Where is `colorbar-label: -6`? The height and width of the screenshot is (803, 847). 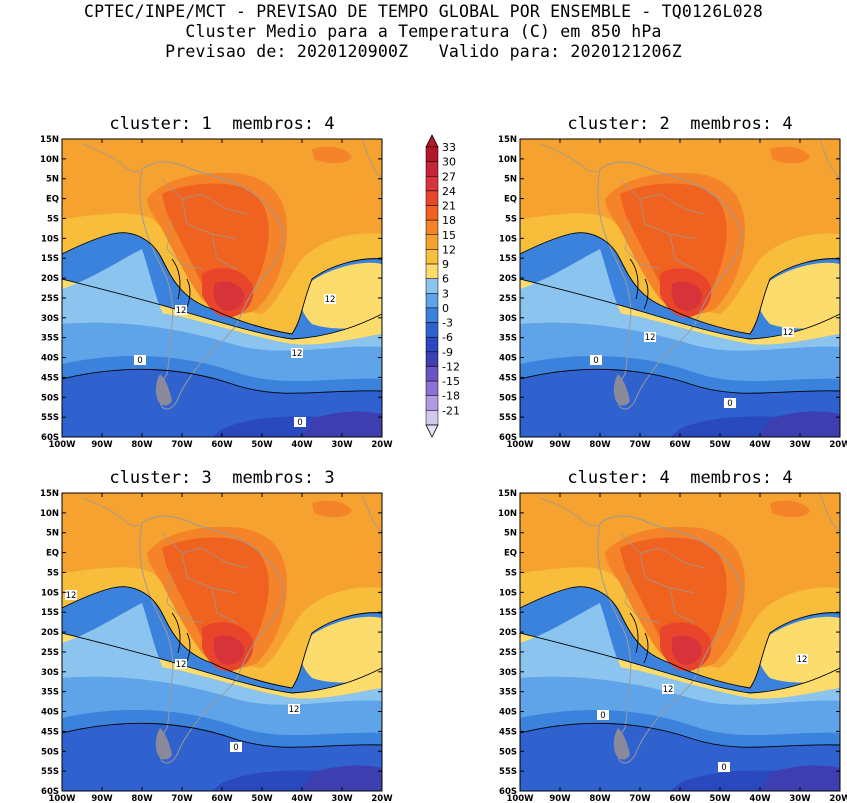 colorbar-label: -6 is located at coordinates (447, 337).